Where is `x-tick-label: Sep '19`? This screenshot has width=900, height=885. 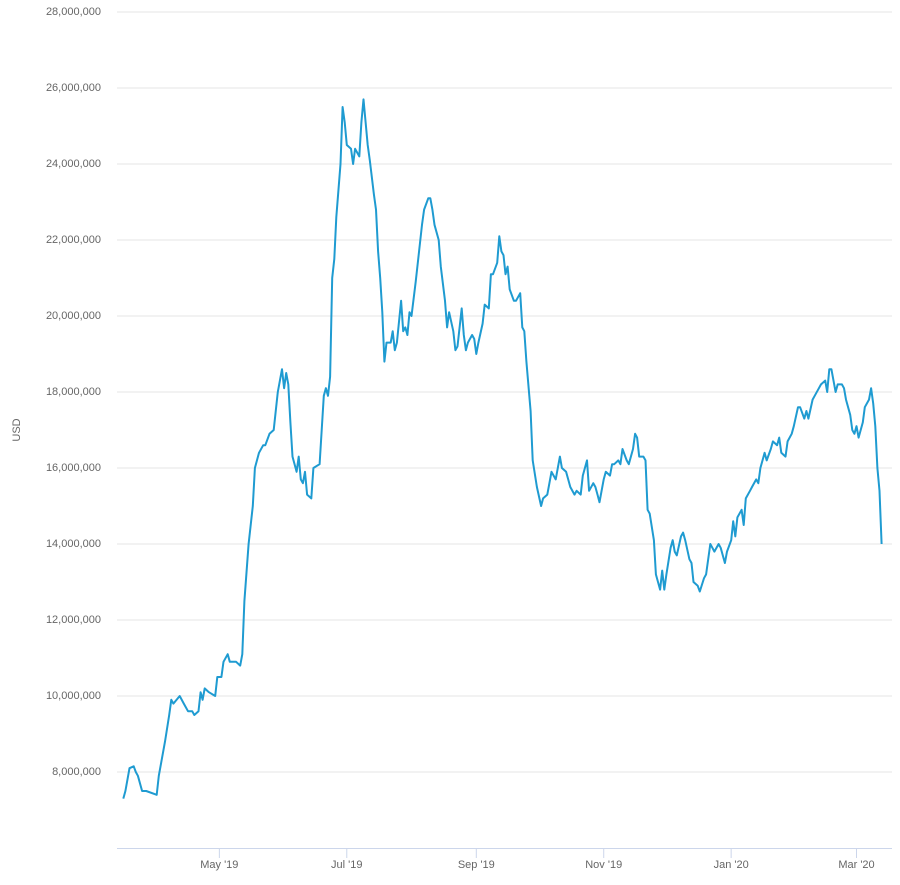 x-tick-label: Sep '19 is located at coordinates (476, 865).